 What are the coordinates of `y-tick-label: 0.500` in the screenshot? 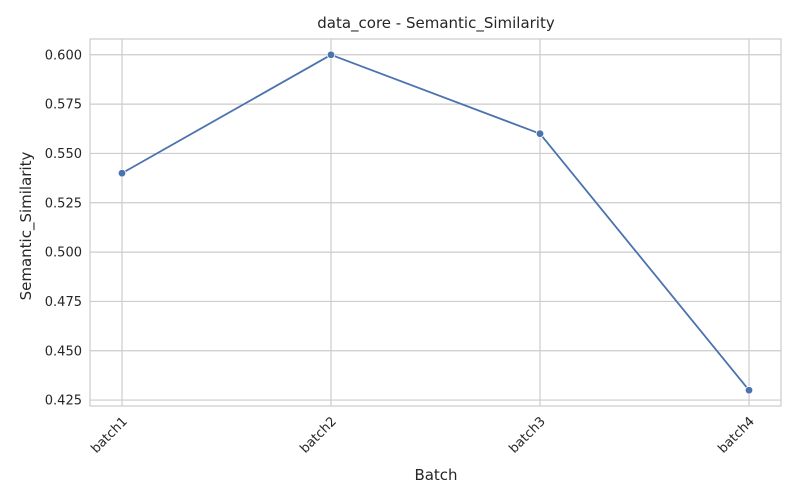 It's located at (63, 253).